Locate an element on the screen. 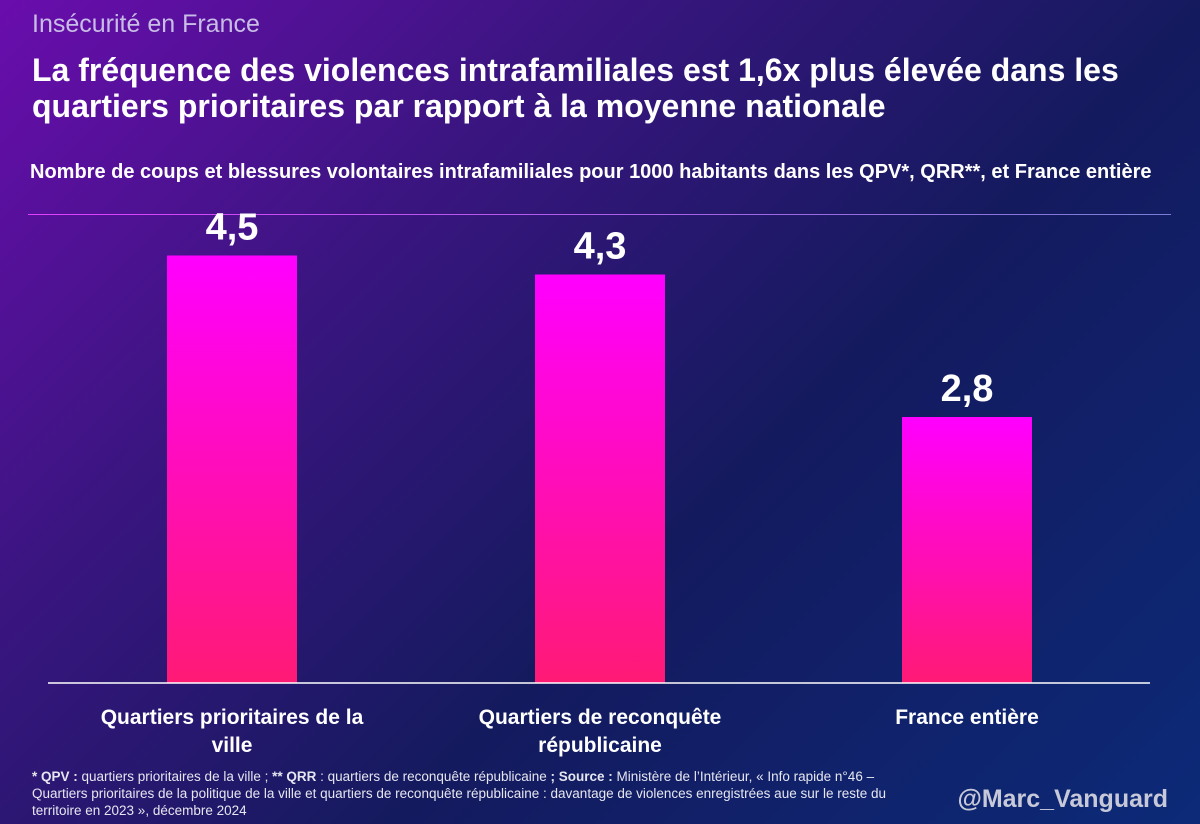 This screenshot has height=824, width=1200. footnote-qrr-text: : quartiers de reconquête républicaine is located at coordinates (433, 776).